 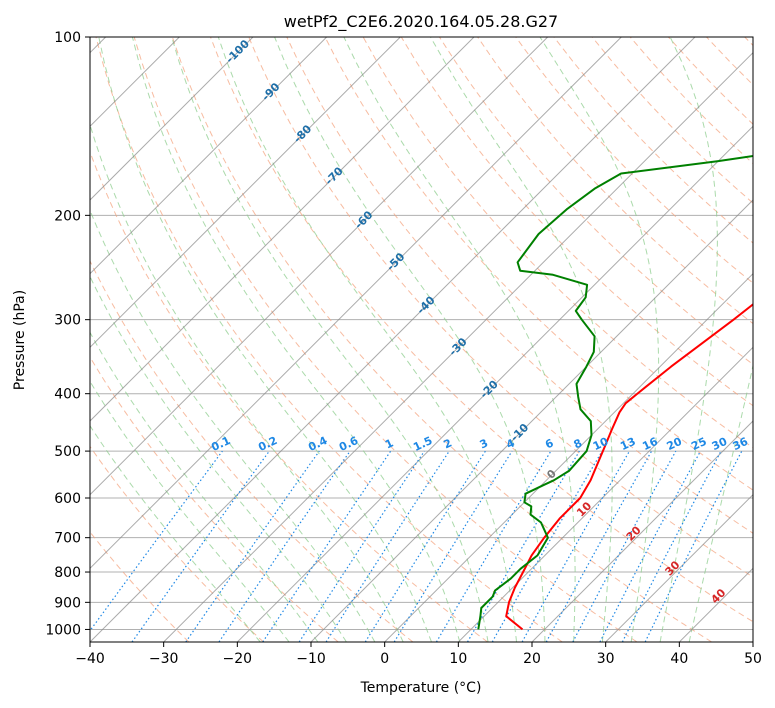 I want to click on mixing-ratio-label: 16, so click(x=650, y=444).